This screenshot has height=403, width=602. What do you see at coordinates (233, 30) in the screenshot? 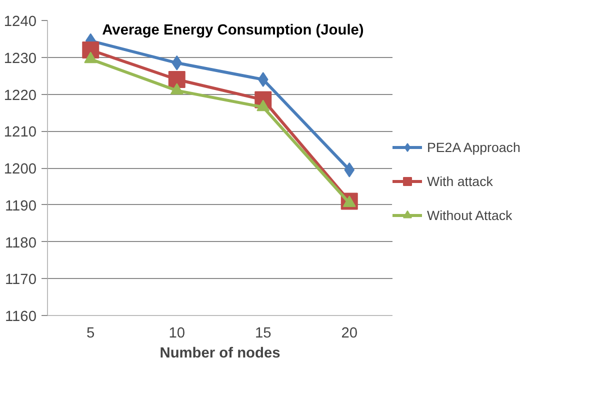
I see `chart-title: Average Energy Consumption (Joule)` at bounding box center [233, 30].